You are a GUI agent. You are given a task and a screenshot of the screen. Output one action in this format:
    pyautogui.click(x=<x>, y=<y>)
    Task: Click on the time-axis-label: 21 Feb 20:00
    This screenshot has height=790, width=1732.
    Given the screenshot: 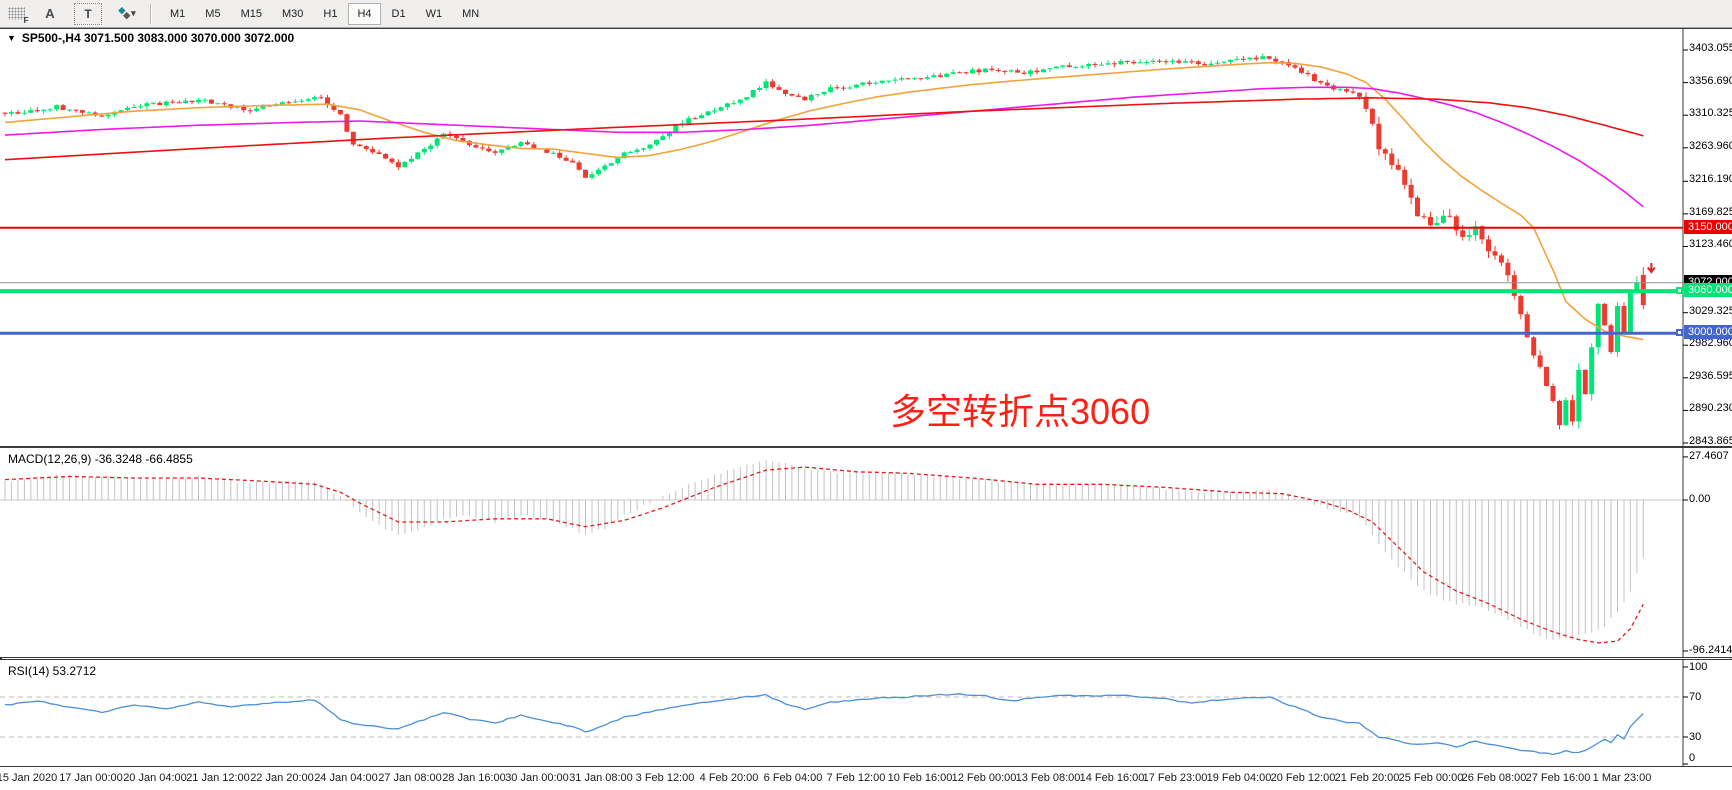 What is the action you would take?
    pyautogui.click(x=1367, y=778)
    